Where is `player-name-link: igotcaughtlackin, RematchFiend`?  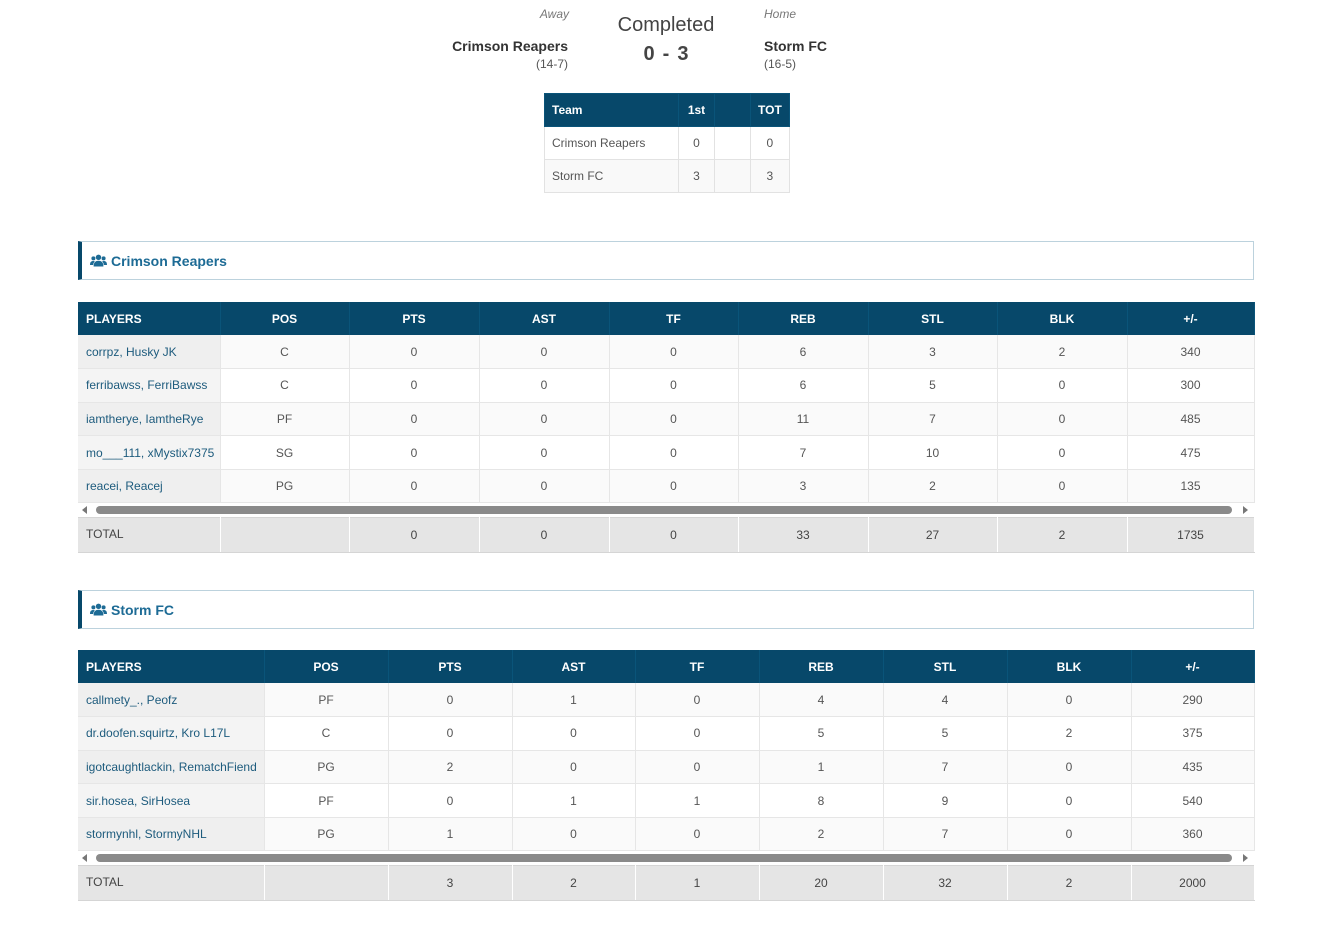 player-name-link: igotcaughtlackin, RematchFiend is located at coordinates (171, 767).